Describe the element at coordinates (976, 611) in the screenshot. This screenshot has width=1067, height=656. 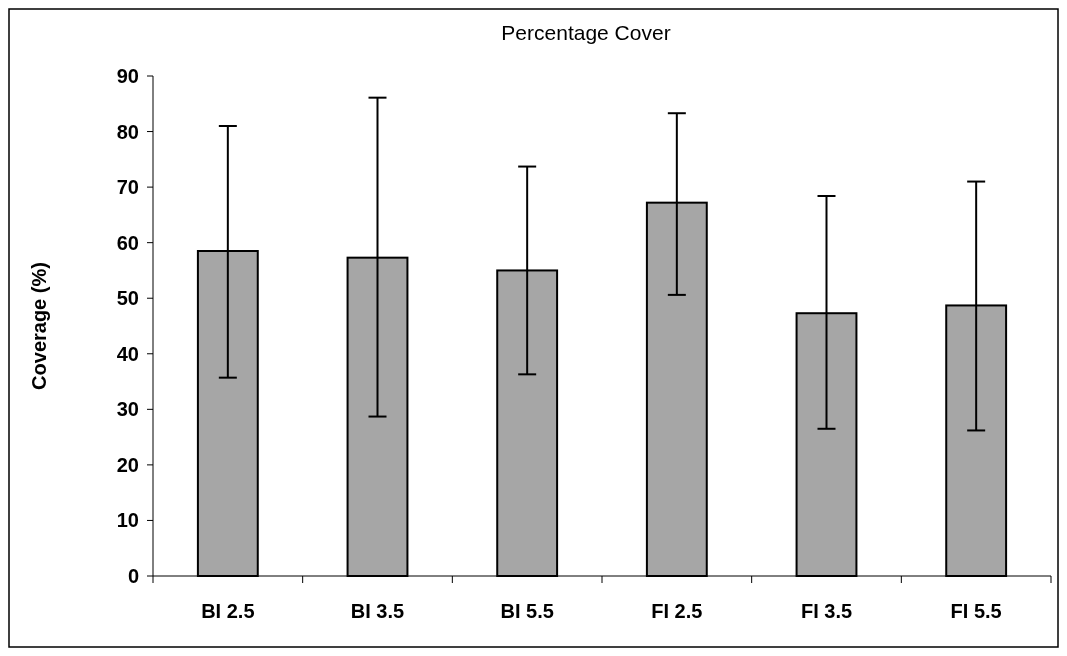
I see `x-tick-label: FI 5.5` at that location.